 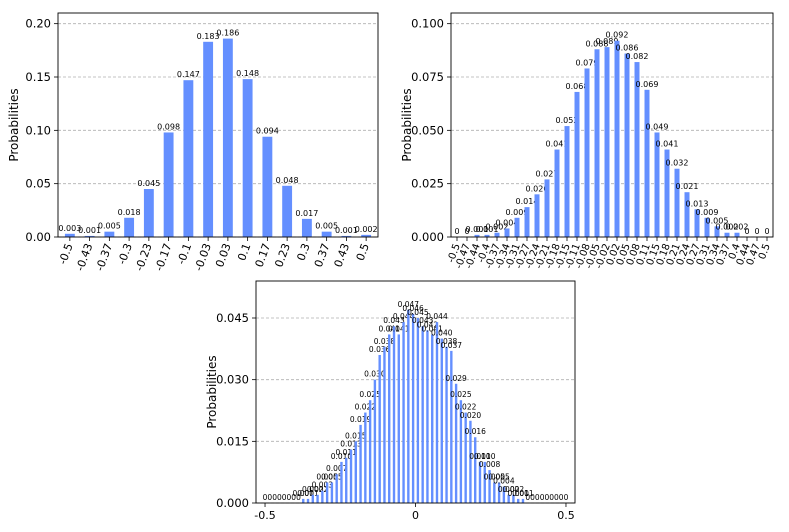 What do you see at coordinates (389, 328) in the screenshot?
I see `bar-value-label: 0.041` at bounding box center [389, 328].